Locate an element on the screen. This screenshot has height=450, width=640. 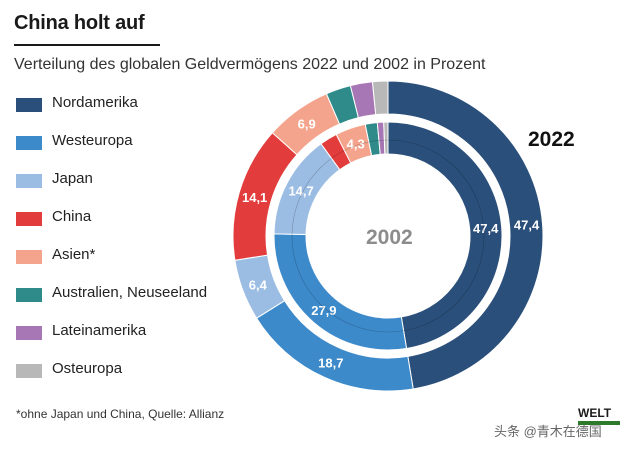
inner-ring-year-label: 2002 is located at coordinates (389, 237).